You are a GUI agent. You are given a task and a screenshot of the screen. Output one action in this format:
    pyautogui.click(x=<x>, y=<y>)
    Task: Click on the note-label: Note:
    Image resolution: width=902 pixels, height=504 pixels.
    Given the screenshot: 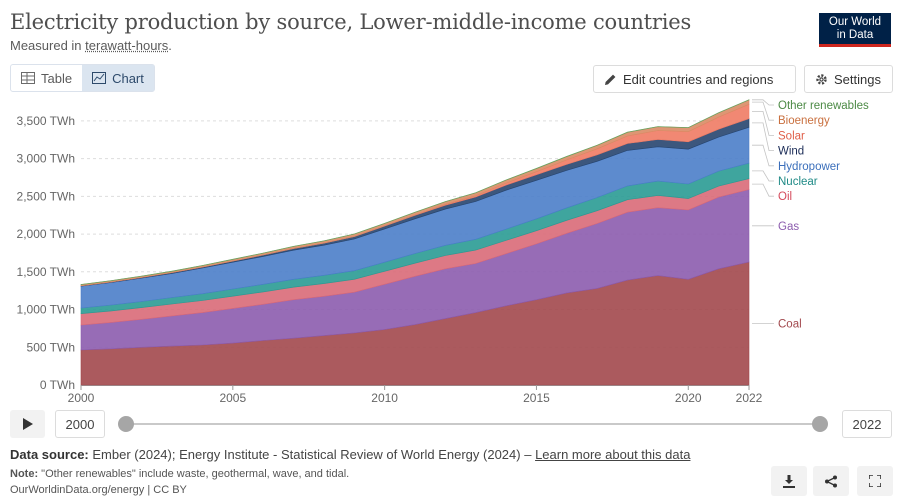 What is the action you would take?
    pyautogui.click(x=24, y=474)
    